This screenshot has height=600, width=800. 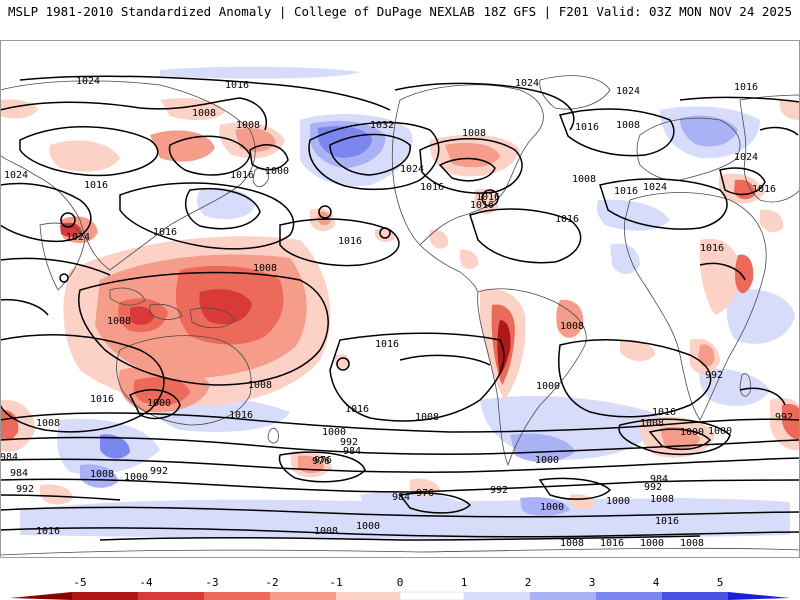 I want to click on colorbar-tick: 3, so click(x=592, y=582).